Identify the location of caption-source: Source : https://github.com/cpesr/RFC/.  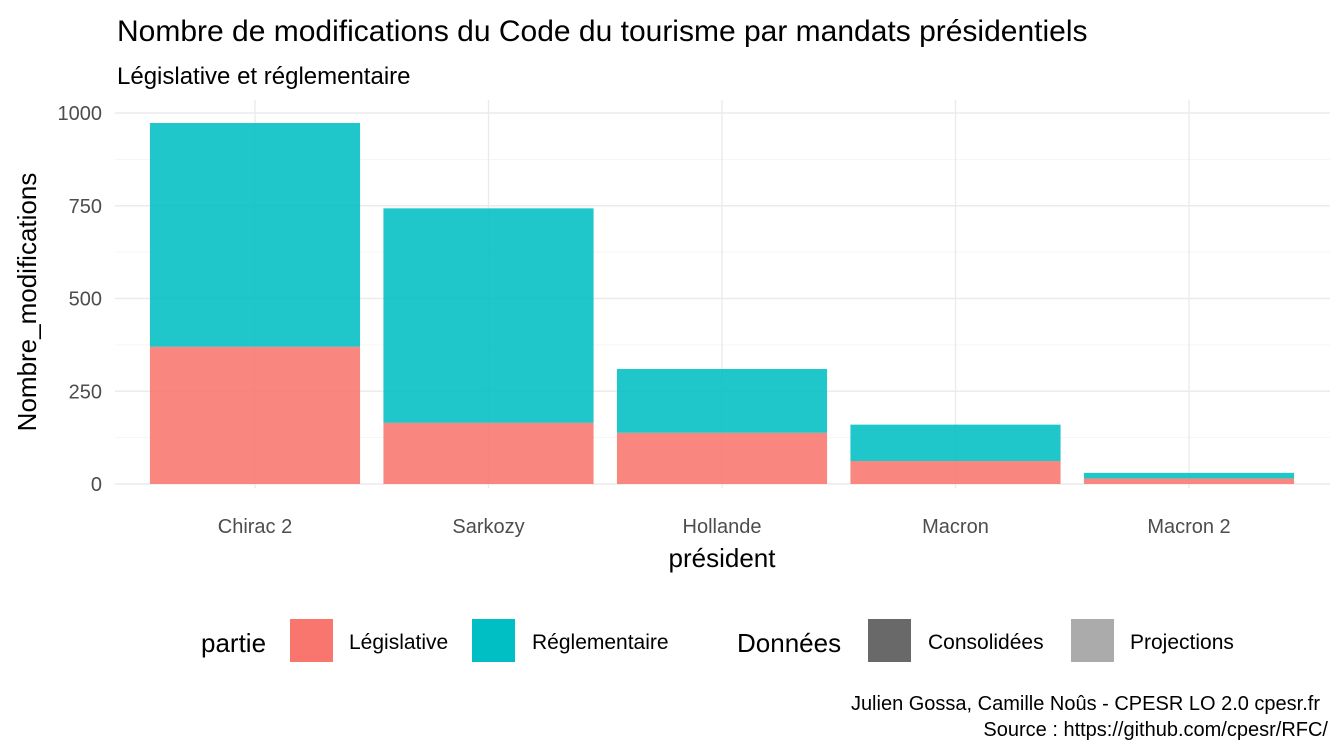
(1155, 730).